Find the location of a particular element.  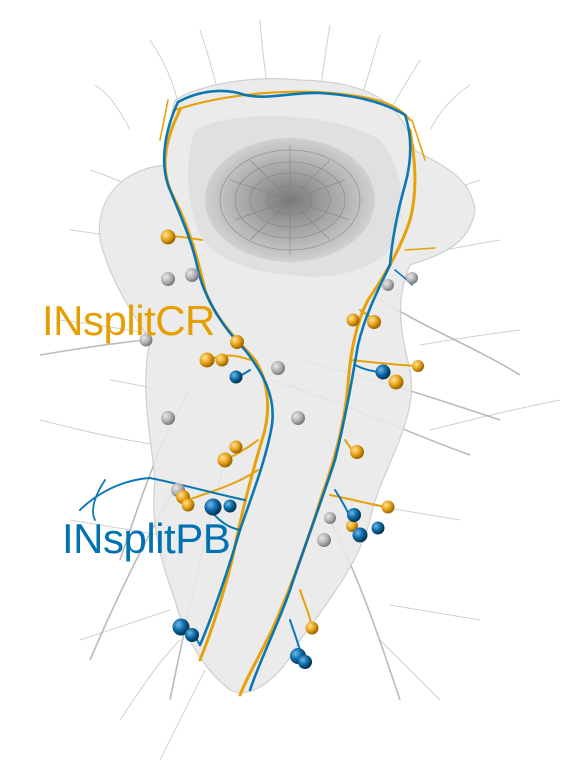

insplitpb-label: INsplitPB is located at coordinates (146, 538).